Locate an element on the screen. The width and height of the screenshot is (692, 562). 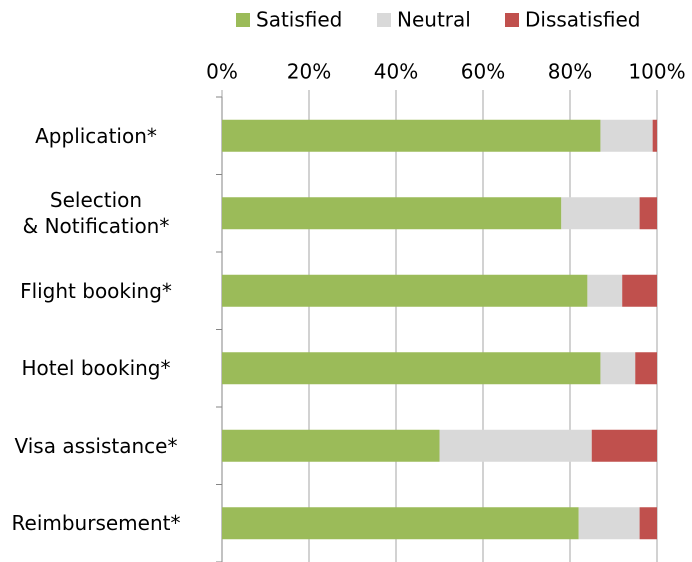
y-tick-label: Visa assistance* is located at coordinates (96, 445).